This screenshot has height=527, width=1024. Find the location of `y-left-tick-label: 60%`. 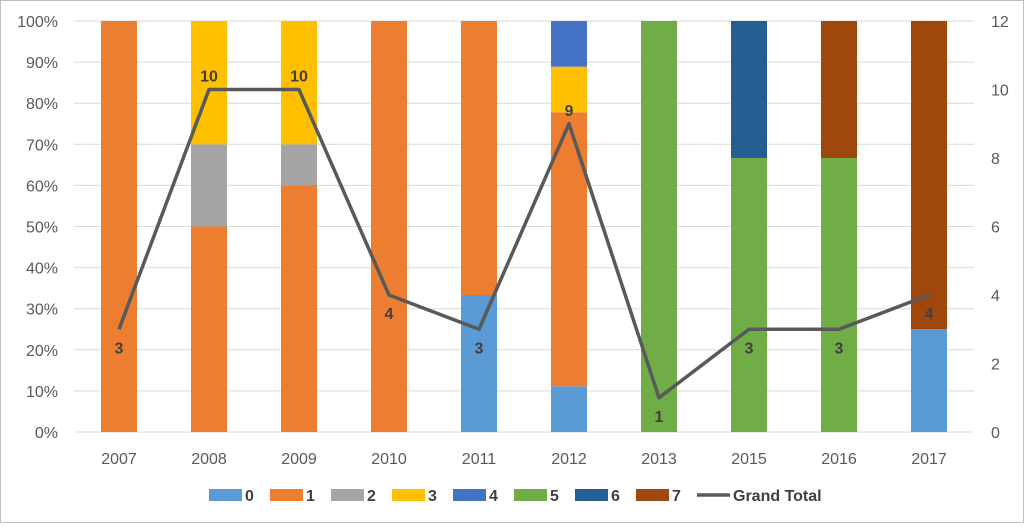

y-left-tick-label: 60% is located at coordinates (42, 186).